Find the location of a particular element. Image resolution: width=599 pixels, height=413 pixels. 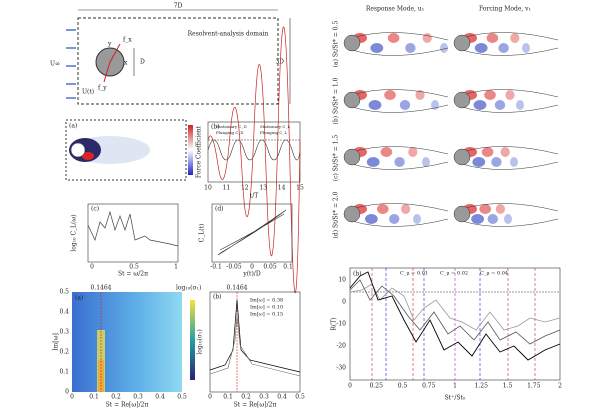

y-label: Im[ω] is located at coordinates (56, 342).